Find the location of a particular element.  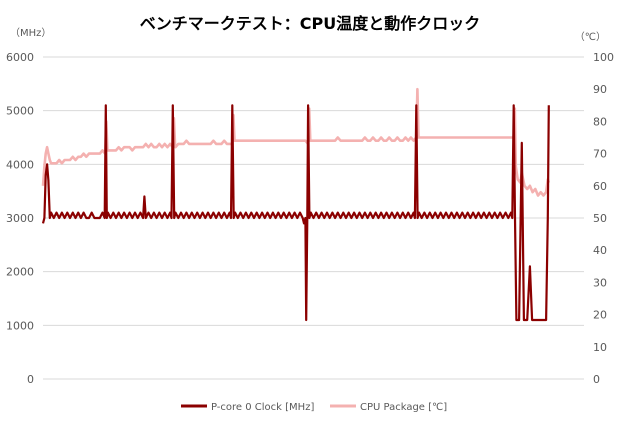

right-tick-label: 80 is located at coordinates (600, 121).